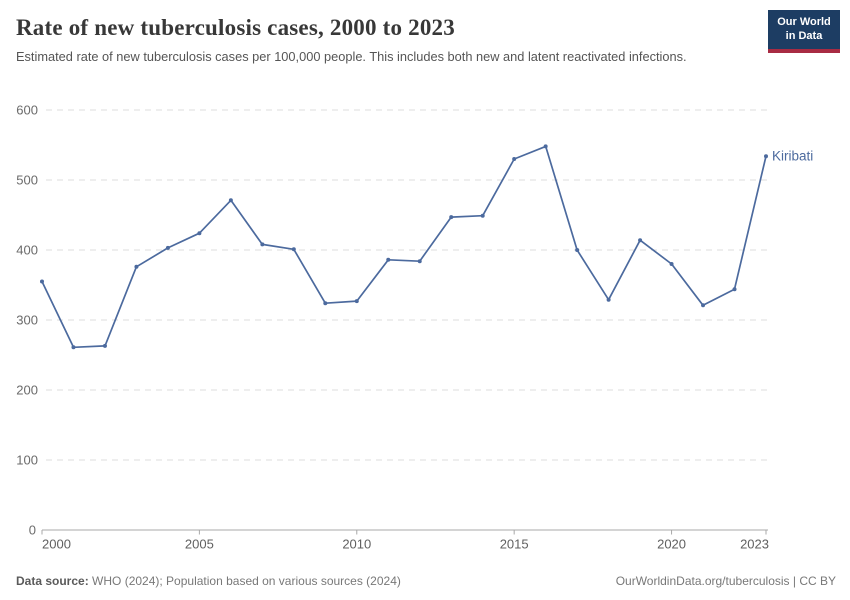 The width and height of the screenshot is (850, 600). What do you see at coordinates (754, 544) in the screenshot?
I see `x-tick-label-2023: 2023` at bounding box center [754, 544].